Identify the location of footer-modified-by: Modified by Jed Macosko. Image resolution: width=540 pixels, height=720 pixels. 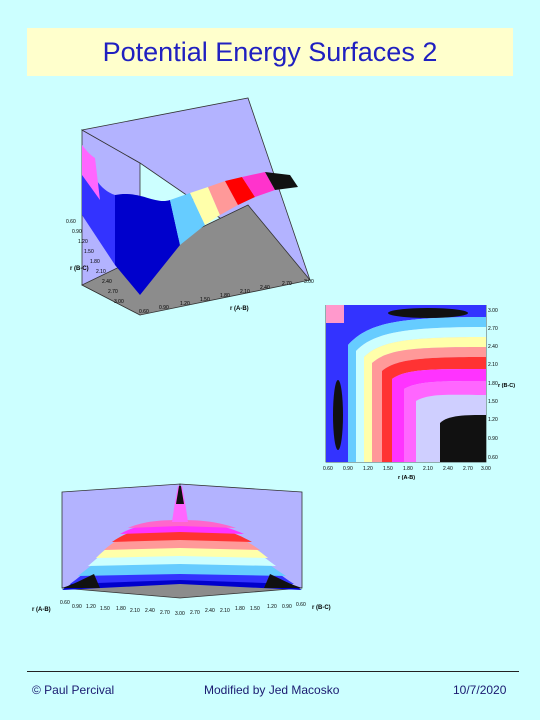
(272, 690).